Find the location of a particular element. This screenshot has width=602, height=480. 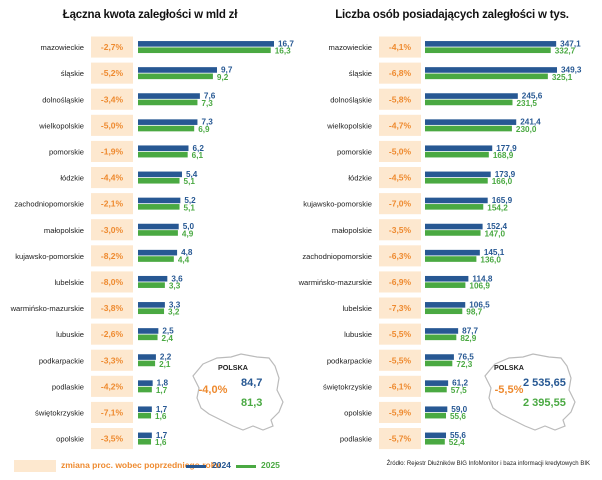

bar-label-2025: 2,1 is located at coordinates (165, 364).